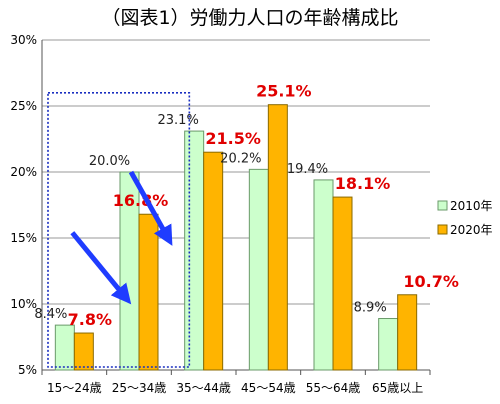 Image resolution: width=500 pixels, height=404 pixels. I want to click on x-category-labels: 15～24歳 25～34歳 35～44歳 45～54歳 55～64歳 65歳以上, so click(235, 388).